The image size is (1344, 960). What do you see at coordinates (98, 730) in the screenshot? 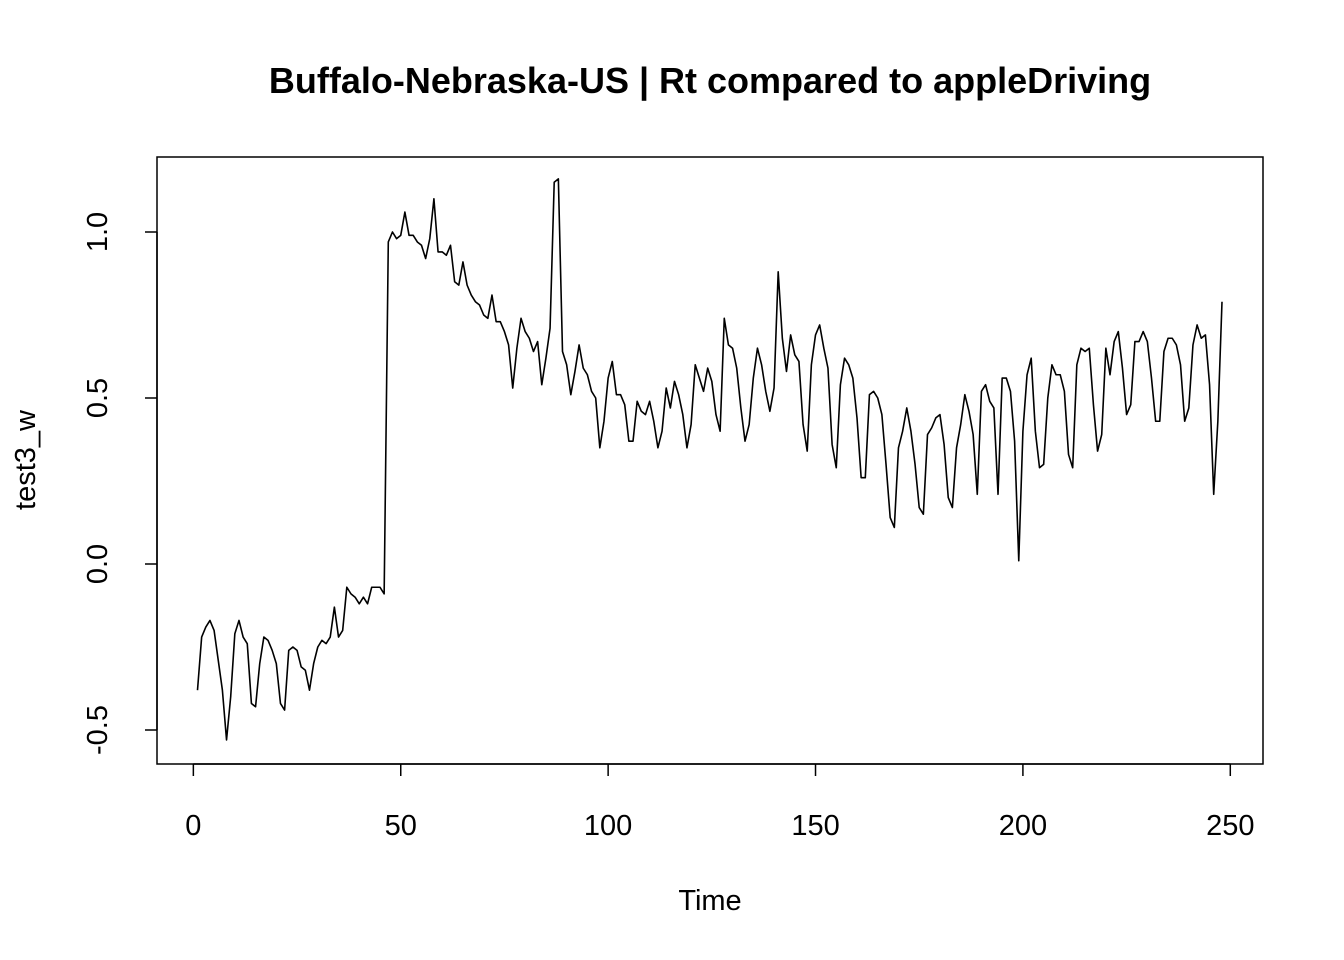
I see `y-tick-label: -0.5` at bounding box center [98, 730].